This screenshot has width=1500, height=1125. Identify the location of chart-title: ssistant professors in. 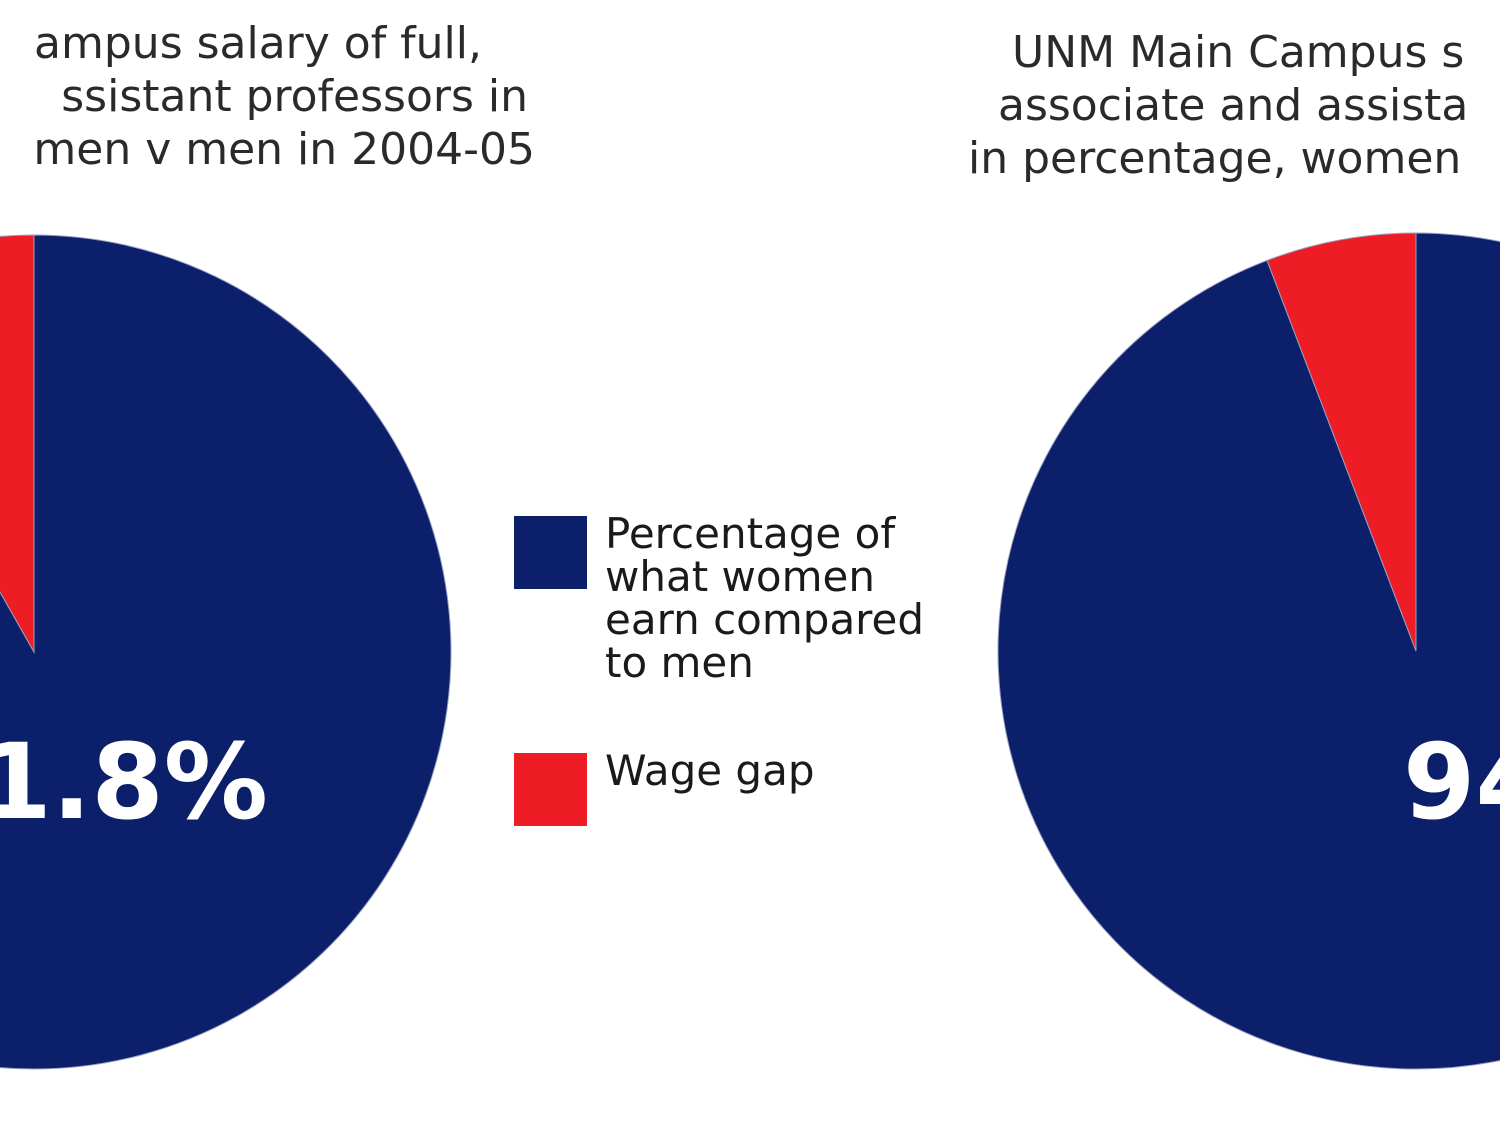
(294, 96).